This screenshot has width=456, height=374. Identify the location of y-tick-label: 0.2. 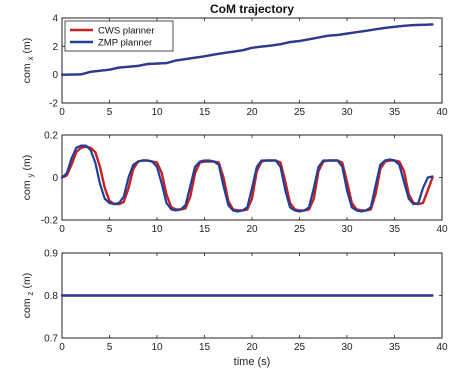
(51, 136).